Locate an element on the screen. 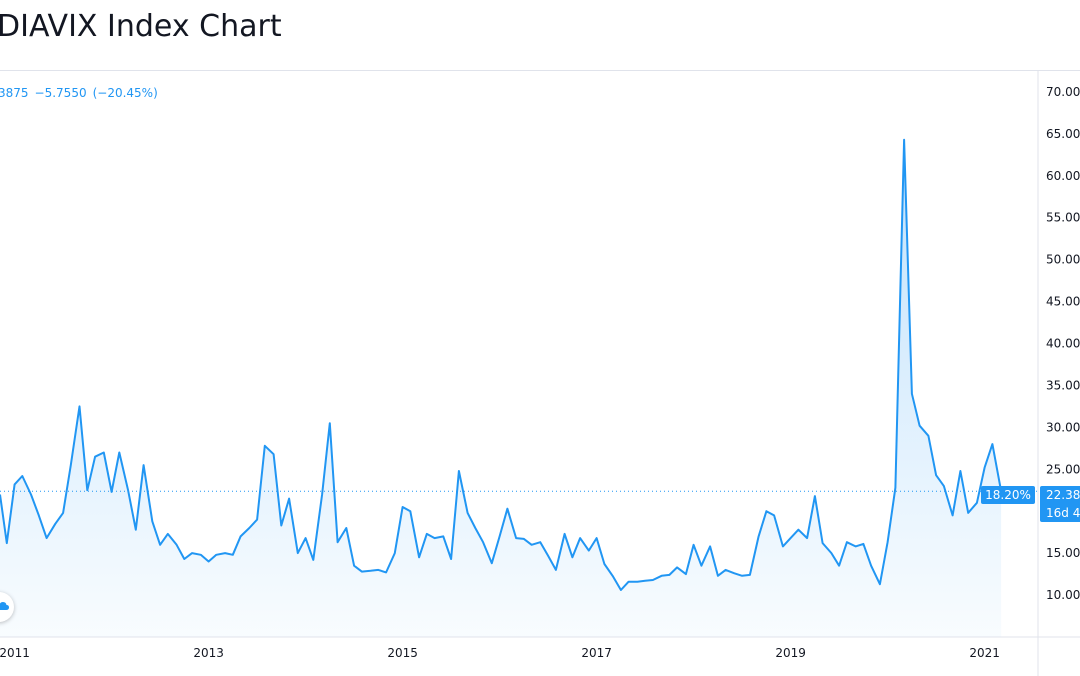 Image resolution: width=1080 pixels, height=676 pixels. percent-badge: 18.20% is located at coordinates (1008, 495).